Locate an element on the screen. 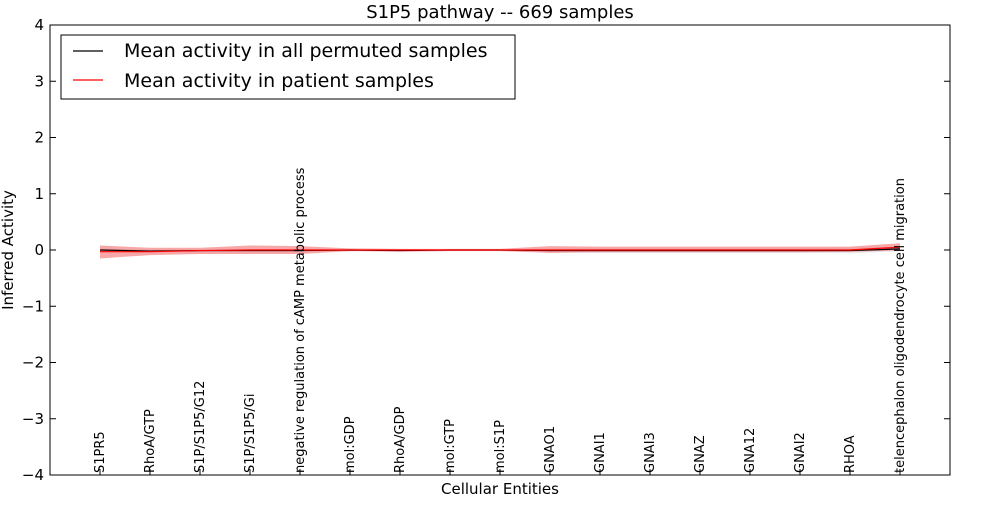 The image size is (1000, 505). y-tick-label: 2 is located at coordinates (39, 138).